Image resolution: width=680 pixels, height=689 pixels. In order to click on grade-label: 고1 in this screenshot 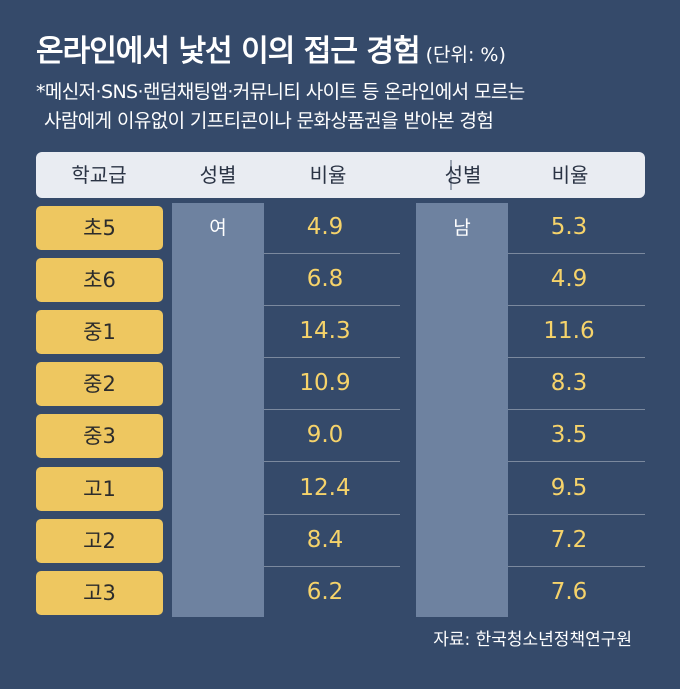, I will do `click(99, 488)`.